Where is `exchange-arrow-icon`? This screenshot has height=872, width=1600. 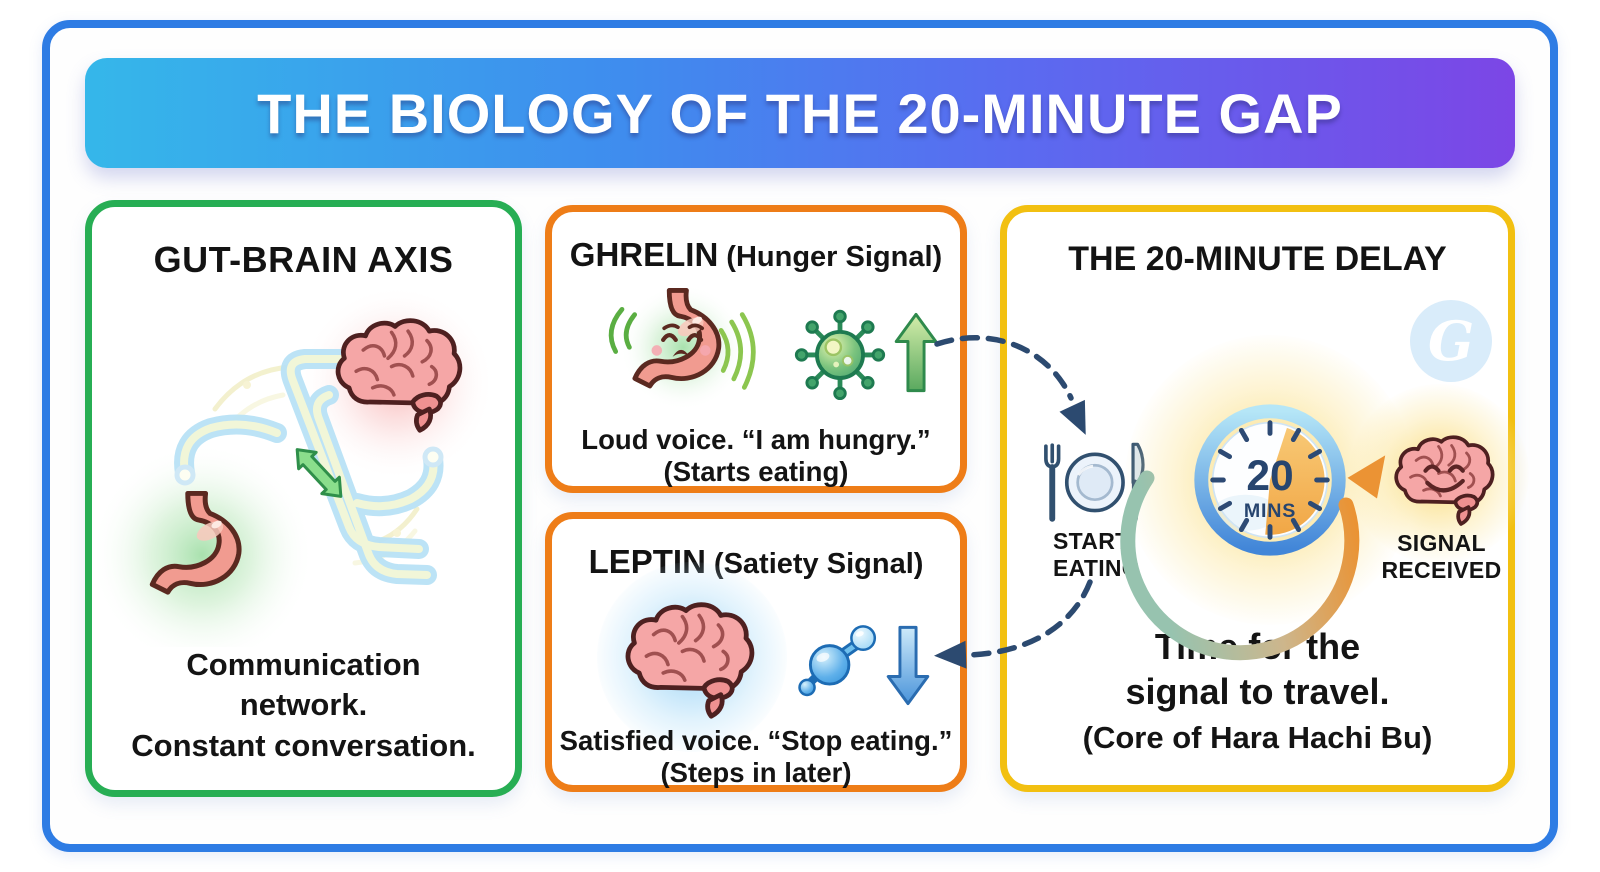 exchange-arrow-icon is located at coordinates (319, 473).